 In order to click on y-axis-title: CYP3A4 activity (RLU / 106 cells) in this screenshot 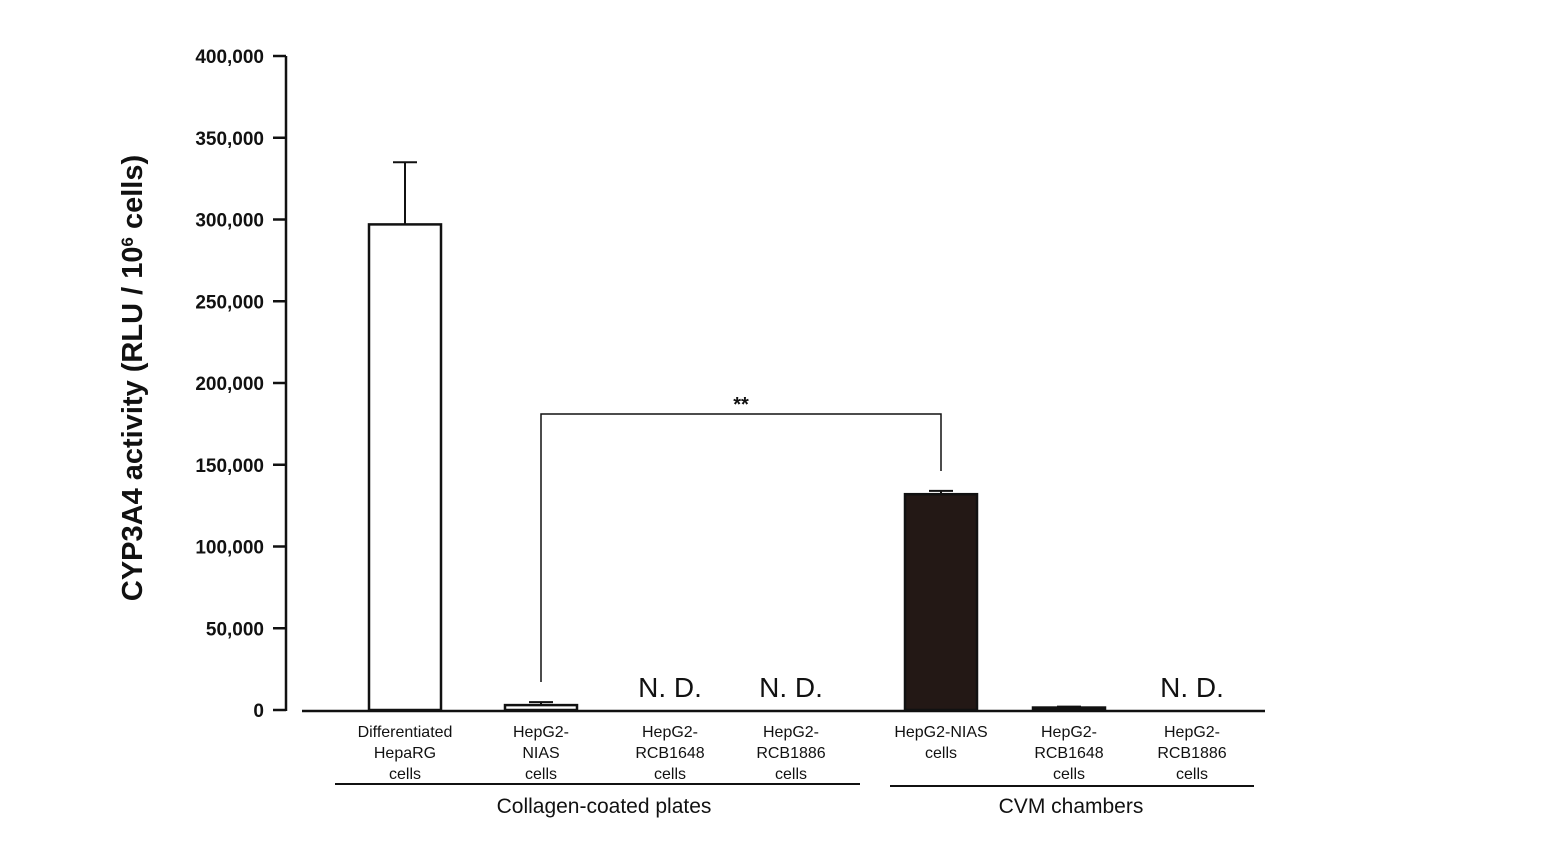, I will do `click(133, 378)`.